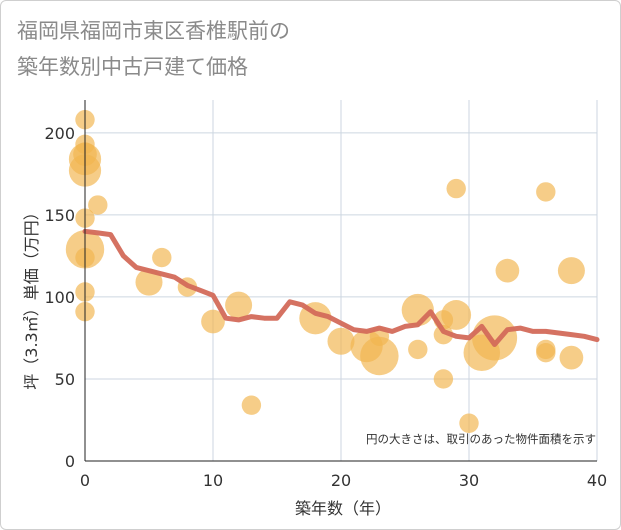 The image size is (621, 530). I want to click on x-tick-label: 40, so click(597, 480).